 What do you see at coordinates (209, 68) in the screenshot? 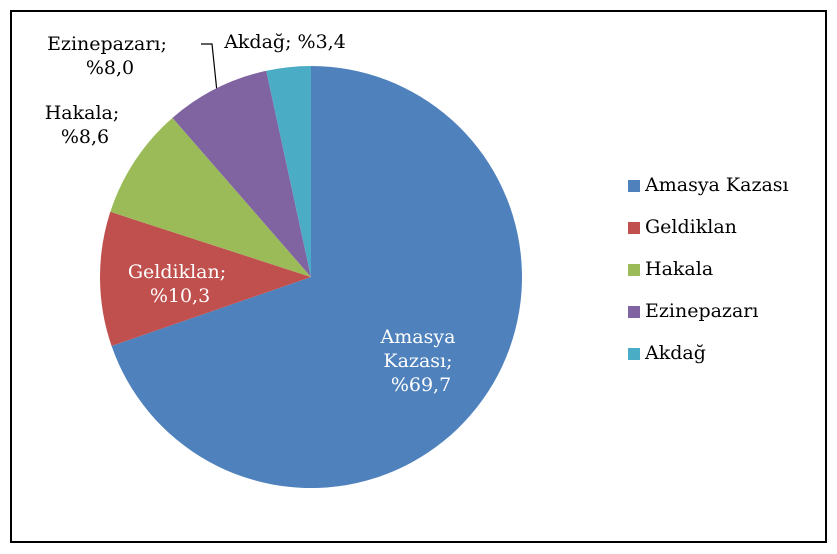
I see `leader-line` at bounding box center [209, 68].